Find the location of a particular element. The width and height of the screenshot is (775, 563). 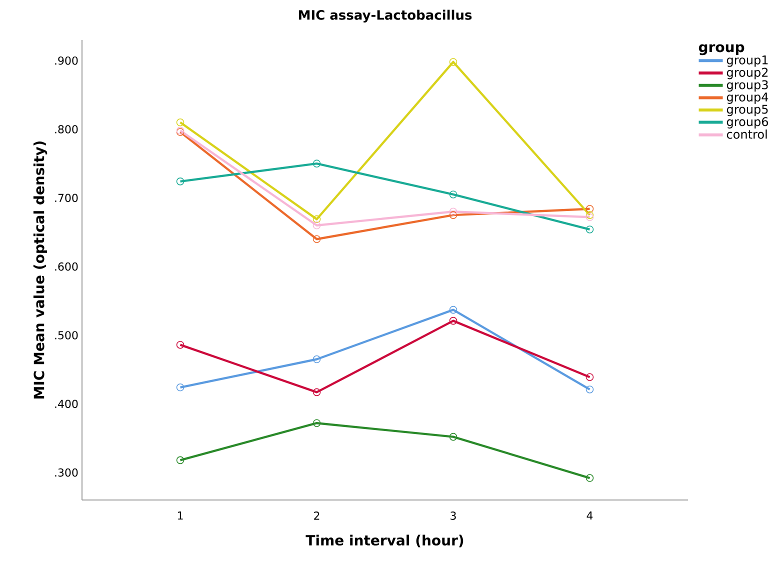

y-tick-label: .900 is located at coordinates (66, 60).